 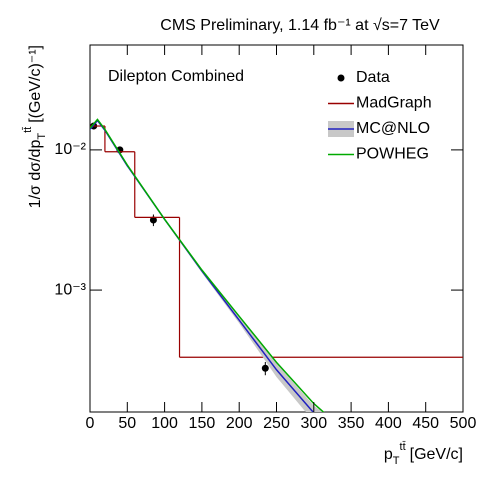 I want to click on legend-label: POWHEG, so click(x=392, y=154).